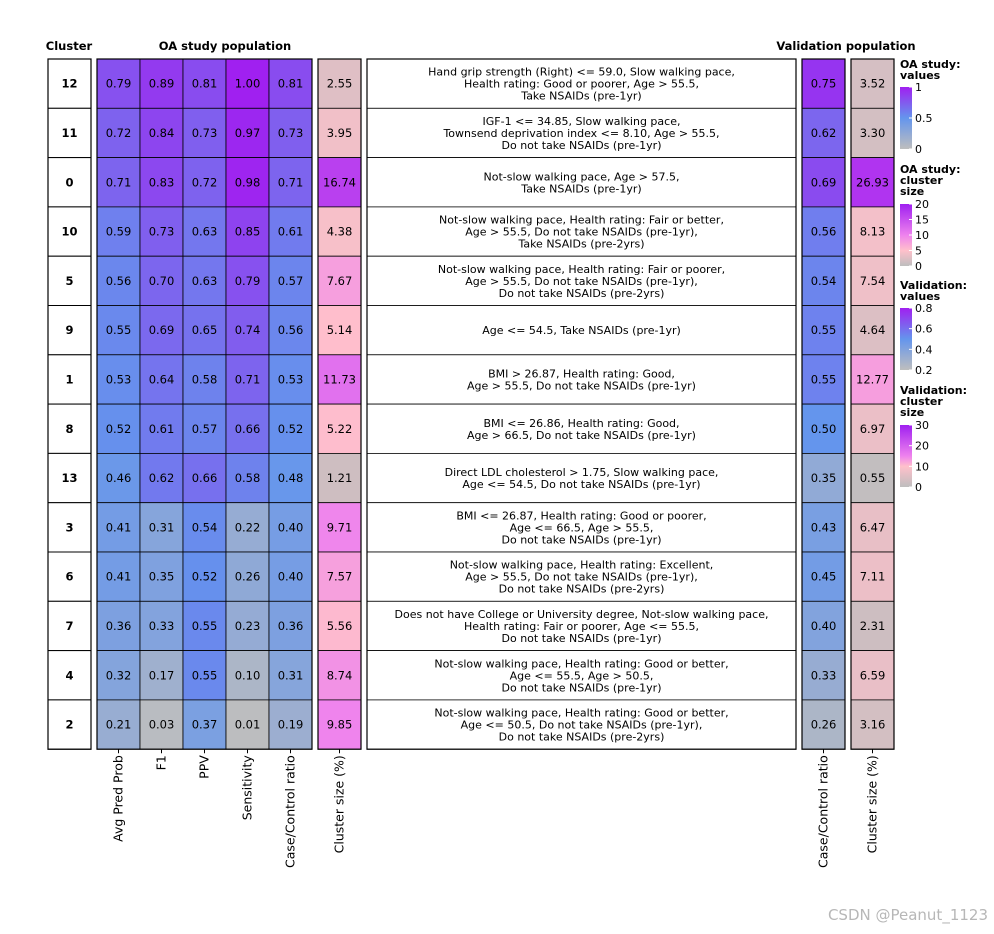 This screenshot has width=994, height=934. Describe the element at coordinates (920, 296) in the screenshot. I see `legend-title: values` at that location.